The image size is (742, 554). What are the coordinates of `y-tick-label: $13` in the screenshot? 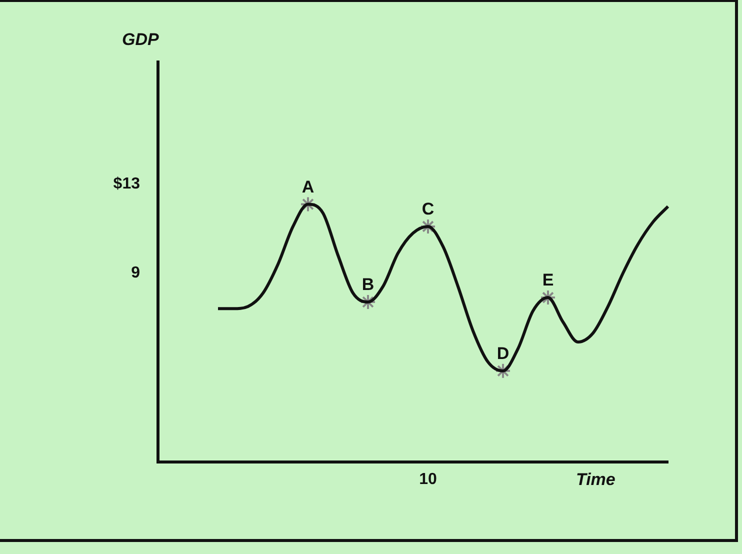 It's located at (126, 184).